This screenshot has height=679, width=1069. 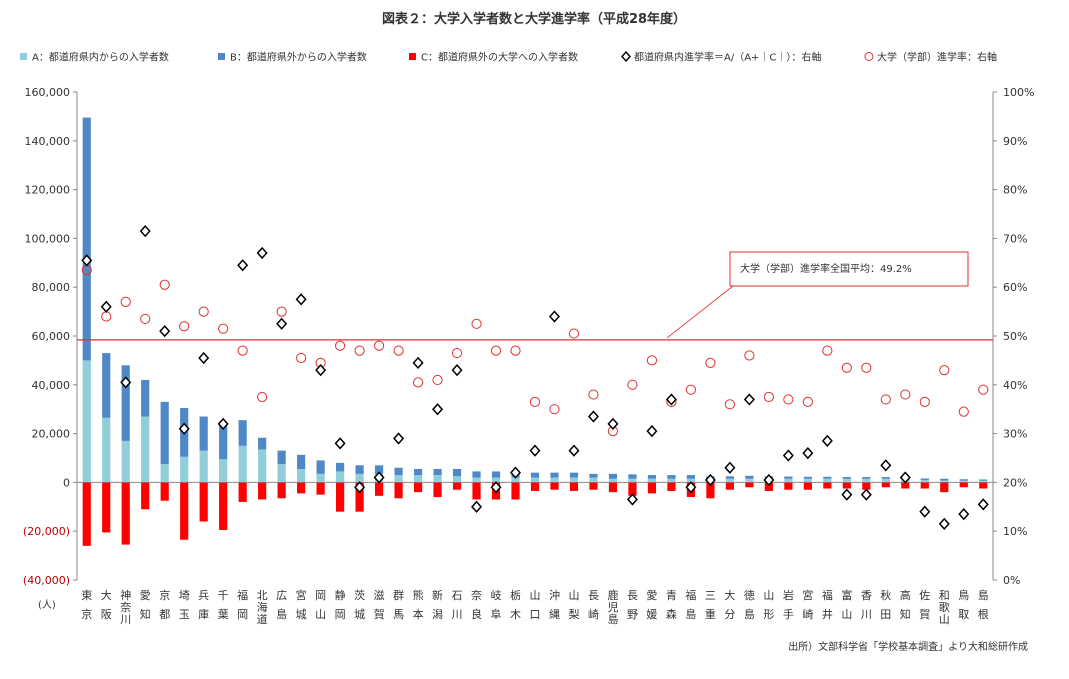 I want to click on category-label: 秋田, so click(x=885, y=604).